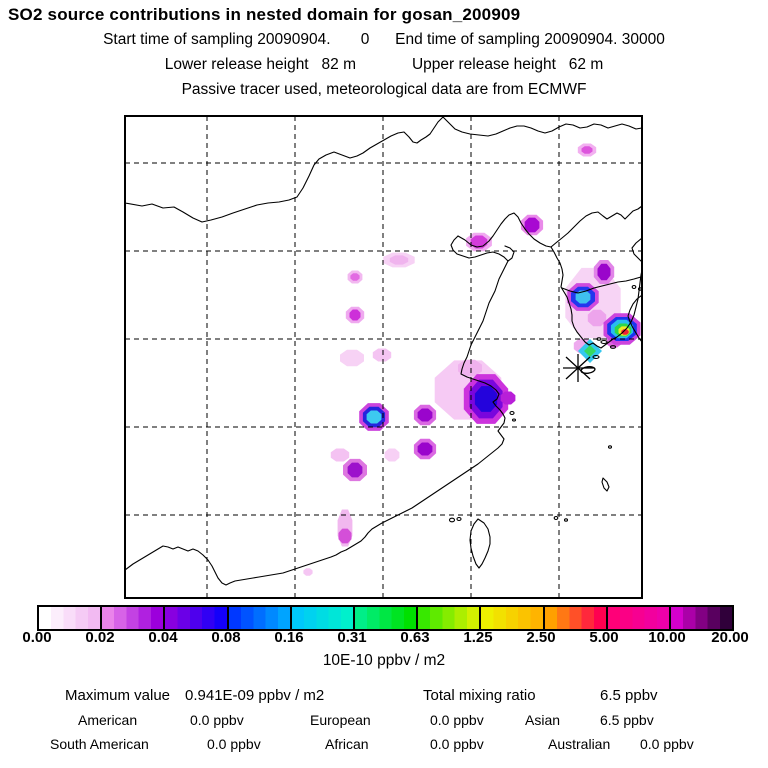 This screenshot has width=768, height=768. I want to click on busan-rainbow-blob, so click(625, 332).